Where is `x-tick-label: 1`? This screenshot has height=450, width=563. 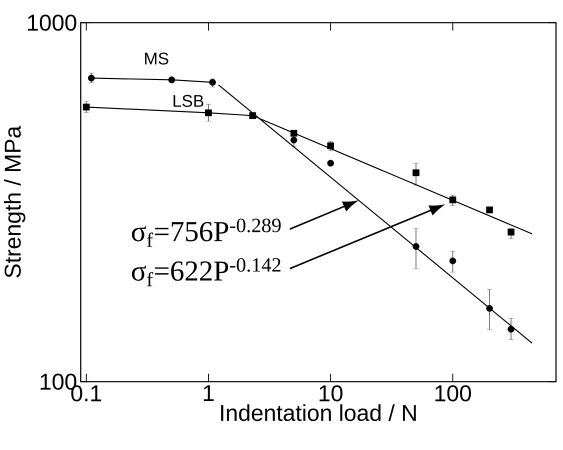
x-tick-label: 1 is located at coordinates (209, 393).